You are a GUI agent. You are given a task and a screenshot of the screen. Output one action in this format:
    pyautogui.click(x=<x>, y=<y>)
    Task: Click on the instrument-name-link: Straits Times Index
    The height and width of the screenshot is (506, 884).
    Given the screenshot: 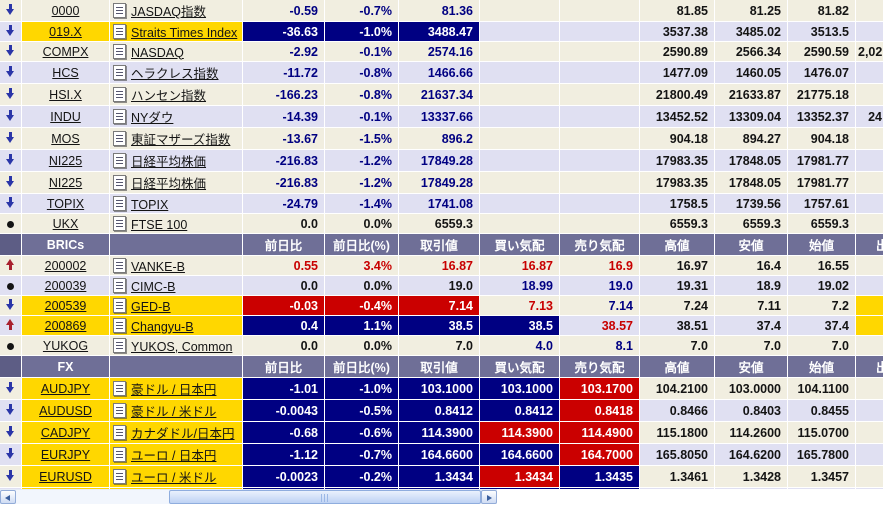 What is the action you would take?
    pyautogui.click(x=184, y=32)
    